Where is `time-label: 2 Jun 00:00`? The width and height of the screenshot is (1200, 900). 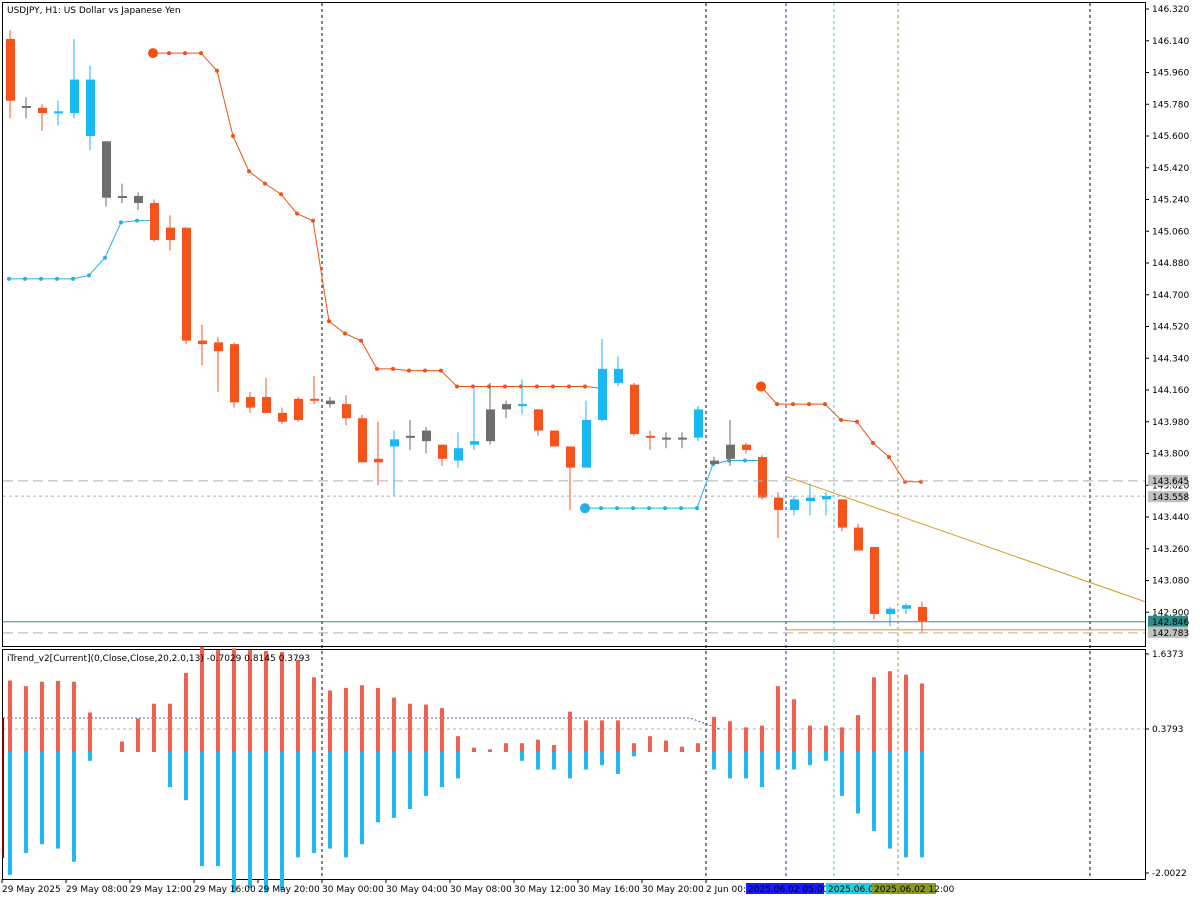
time-label: 2 Jun 00:00 is located at coordinates (732, 890).